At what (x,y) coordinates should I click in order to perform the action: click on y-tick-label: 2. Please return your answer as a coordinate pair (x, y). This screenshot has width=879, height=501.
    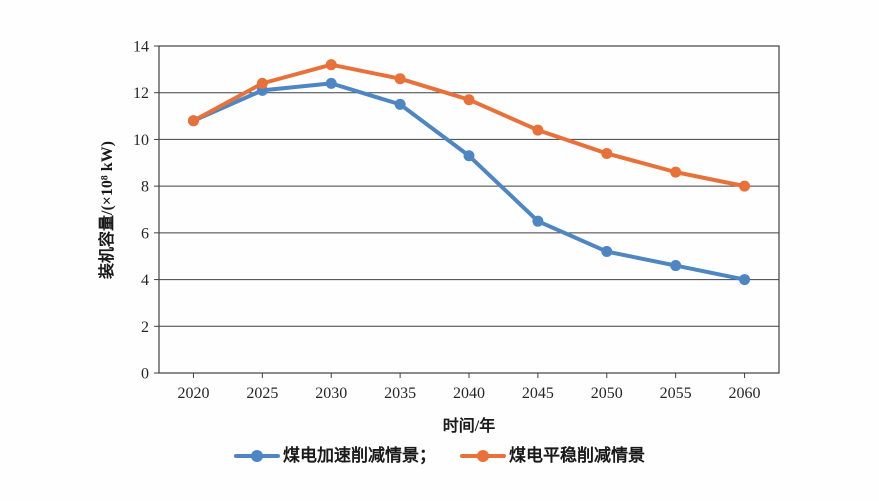
    Looking at the image, I should click on (145, 327).